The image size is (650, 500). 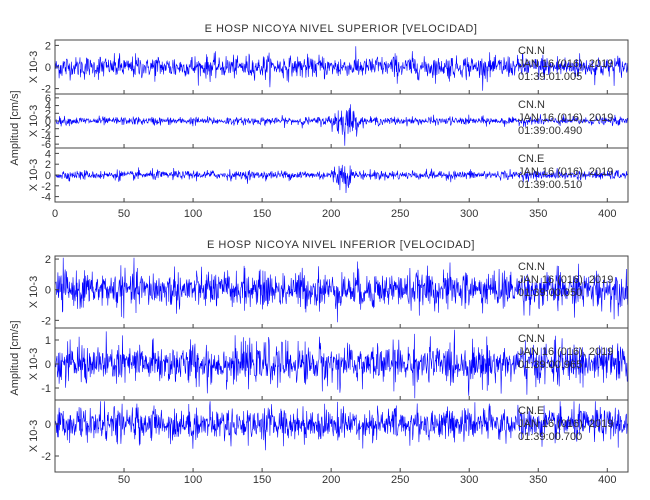 What do you see at coordinates (48, 99) in the screenshot?
I see `y-tick-label: 6` at bounding box center [48, 99].